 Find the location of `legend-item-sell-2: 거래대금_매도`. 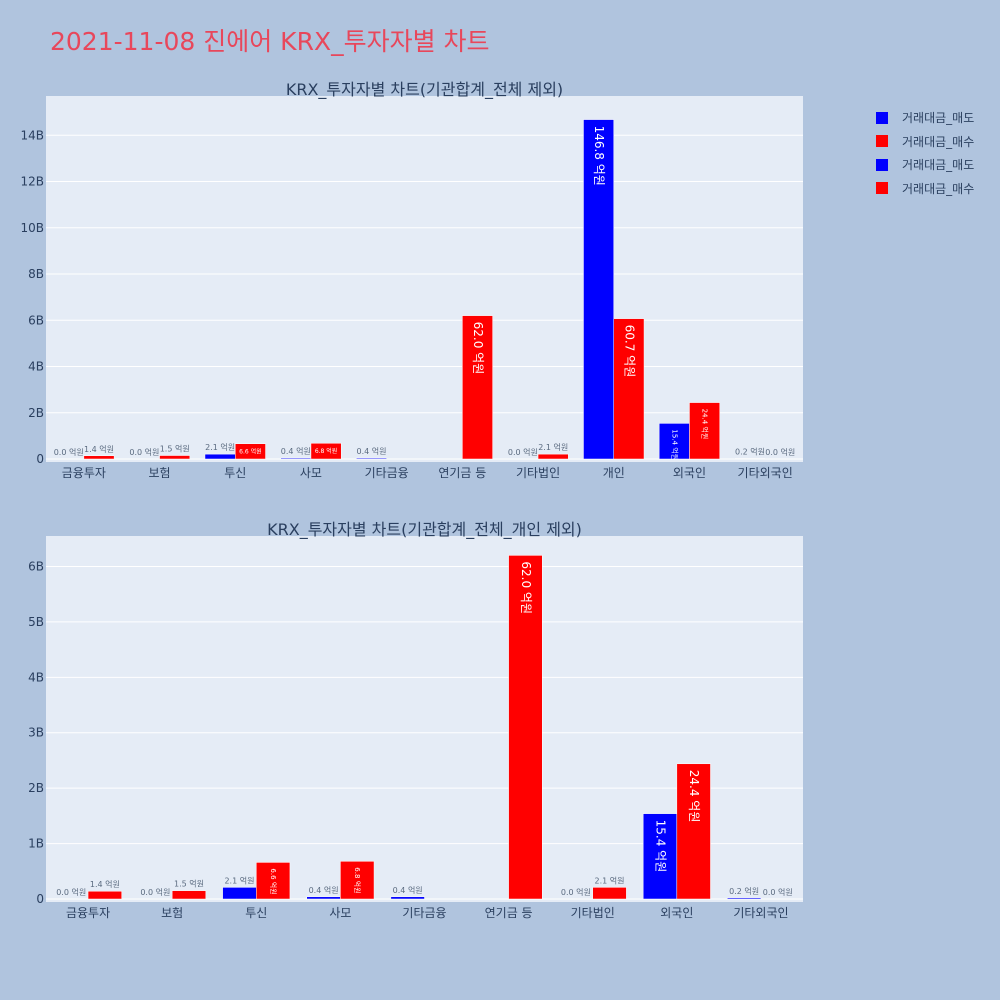

legend-item-sell-2: 거래대금_매도 is located at coordinates (925, 165).